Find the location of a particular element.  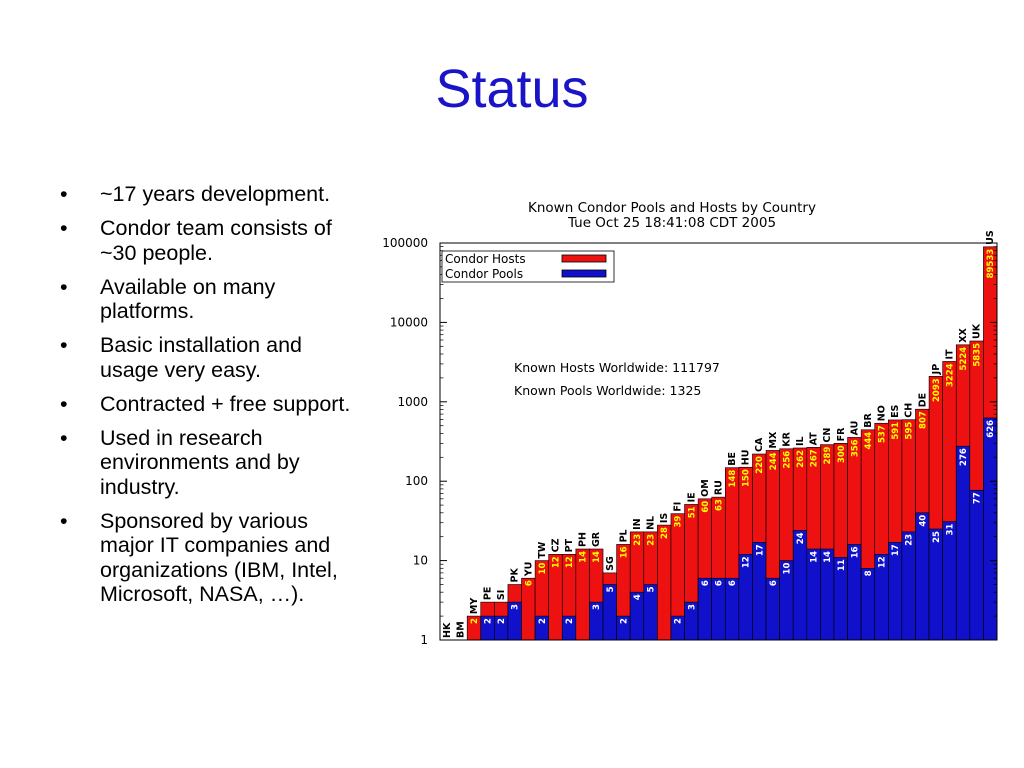

legend-swatch-pools is located at coordinates (584, 273).